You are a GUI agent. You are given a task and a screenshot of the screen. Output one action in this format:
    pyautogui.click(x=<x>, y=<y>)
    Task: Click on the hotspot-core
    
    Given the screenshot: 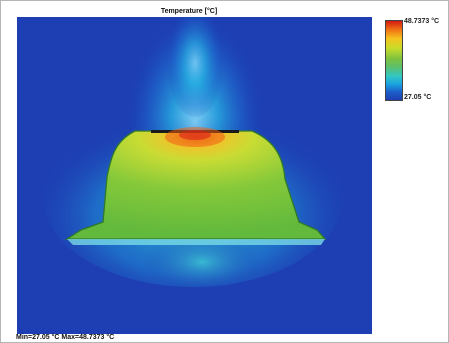 What is the action you would take?
    pyautogui.click(x=195, y=135)
    